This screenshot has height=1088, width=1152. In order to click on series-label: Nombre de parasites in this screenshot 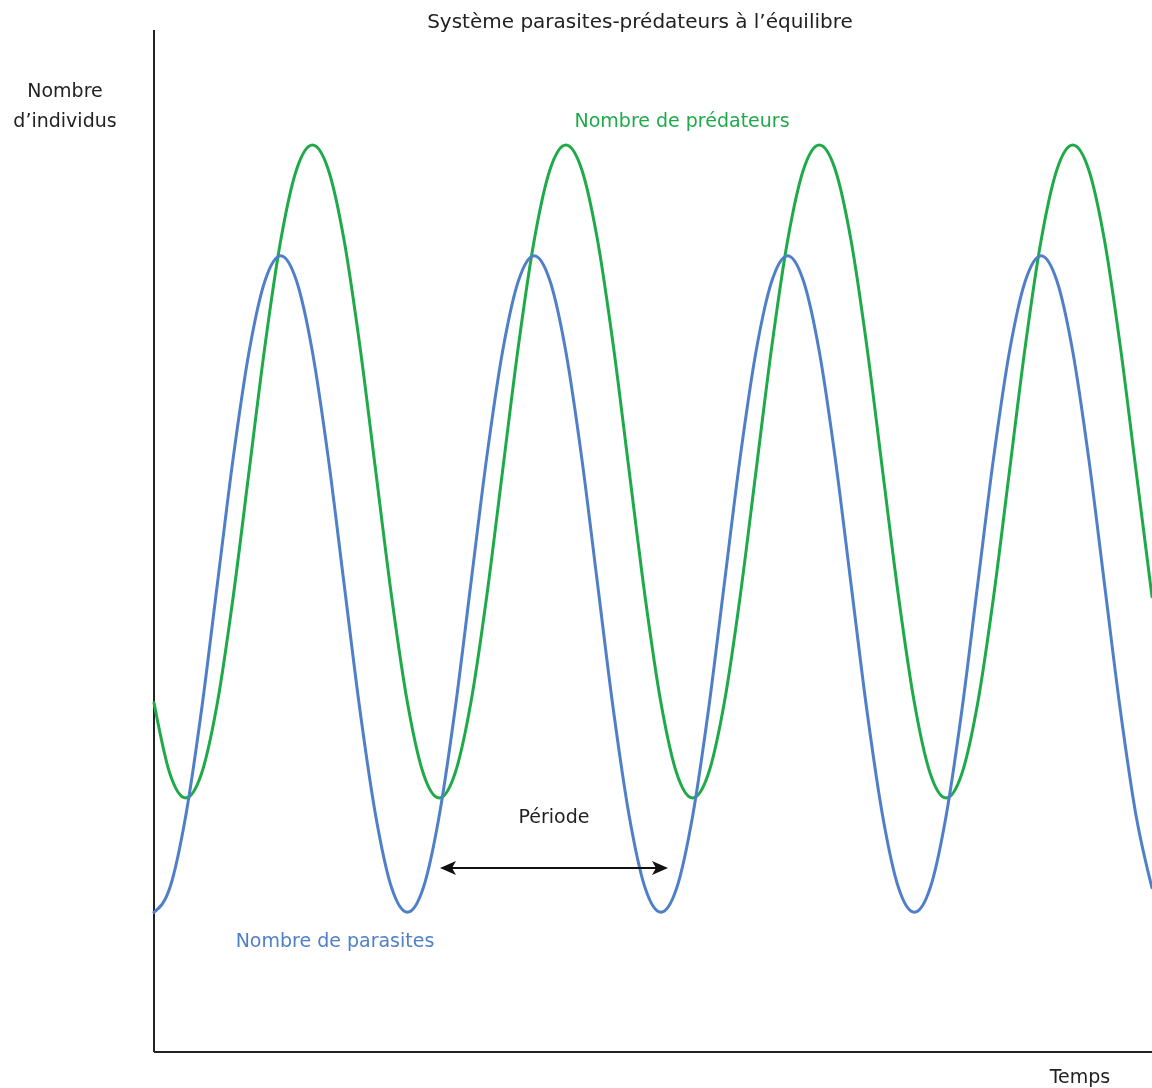, I will do `click(335, 940)`.